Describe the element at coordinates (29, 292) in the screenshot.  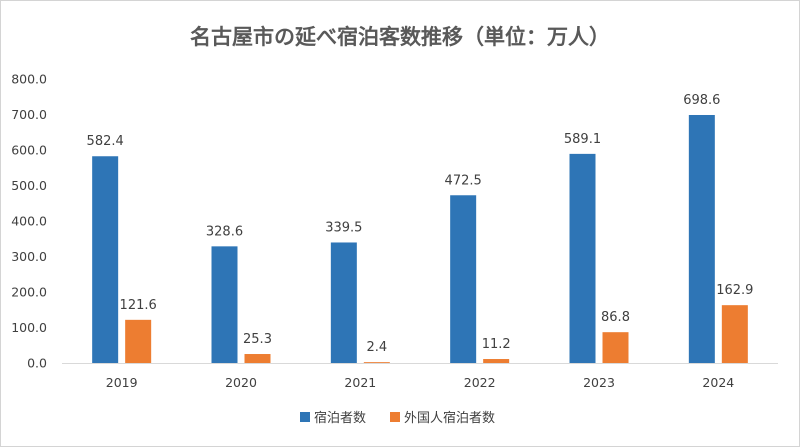
I see `y-tick-label: 200.0` at that location.